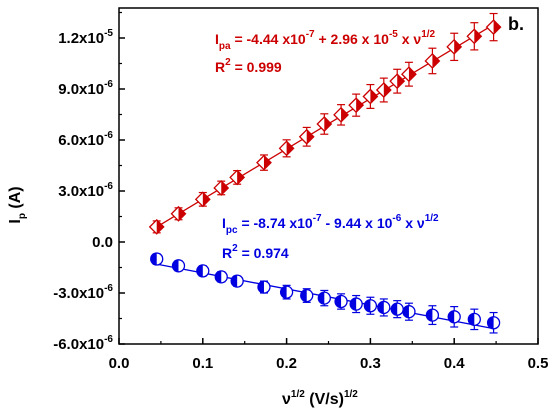 This screenshot has height=415, width=550. Describe the element at coordinates (538, 363) in the screenshot. I see `x-tick-label: 0.5` at that location.